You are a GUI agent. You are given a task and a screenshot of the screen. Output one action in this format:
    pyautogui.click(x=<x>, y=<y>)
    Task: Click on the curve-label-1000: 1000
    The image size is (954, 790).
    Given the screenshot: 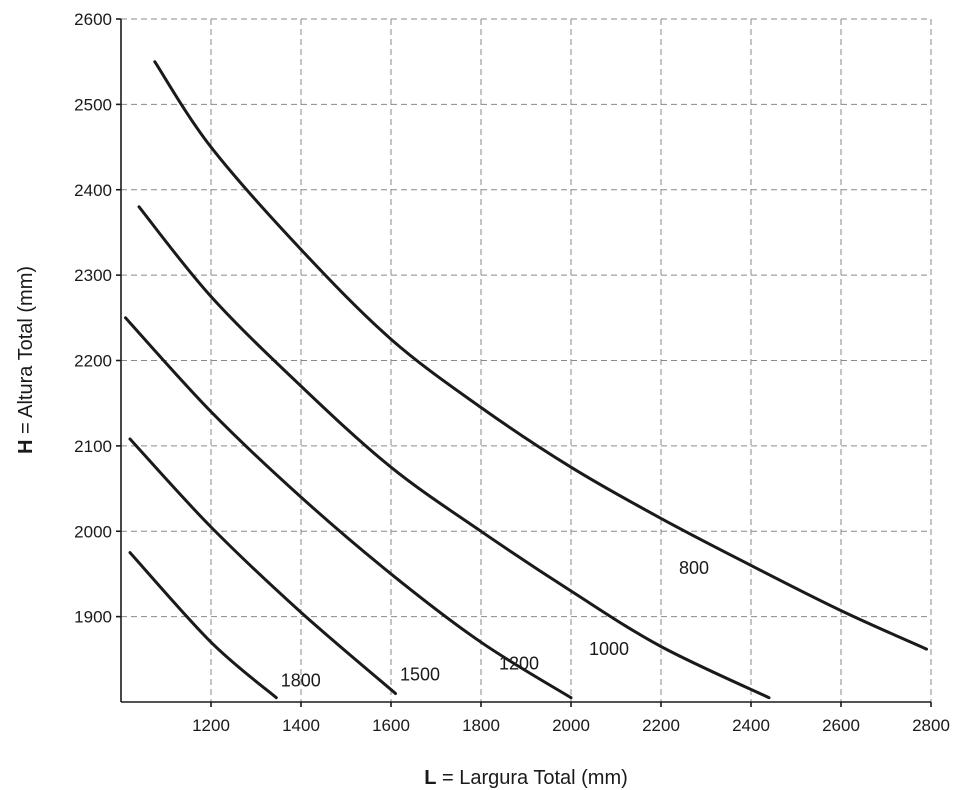 What is the action you would take?
    pyautogui.click(x=609, y=649)
    